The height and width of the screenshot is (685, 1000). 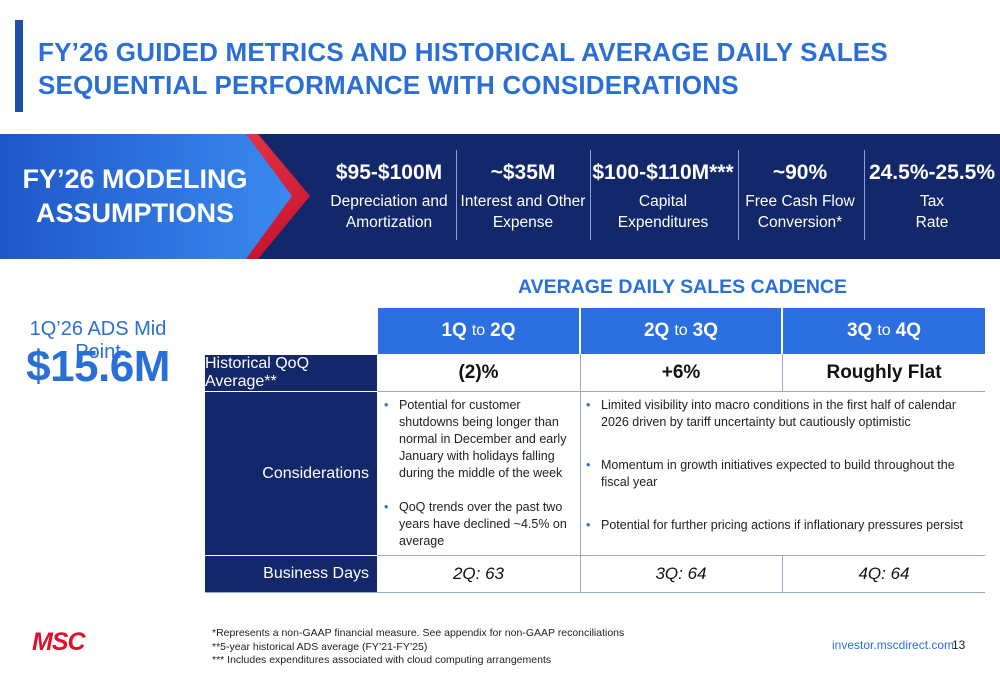 What do you see at coordinates (291, 574) in the screenshot?
I see `row-label-business-days: Business Days` at bounding box center [291, 574].